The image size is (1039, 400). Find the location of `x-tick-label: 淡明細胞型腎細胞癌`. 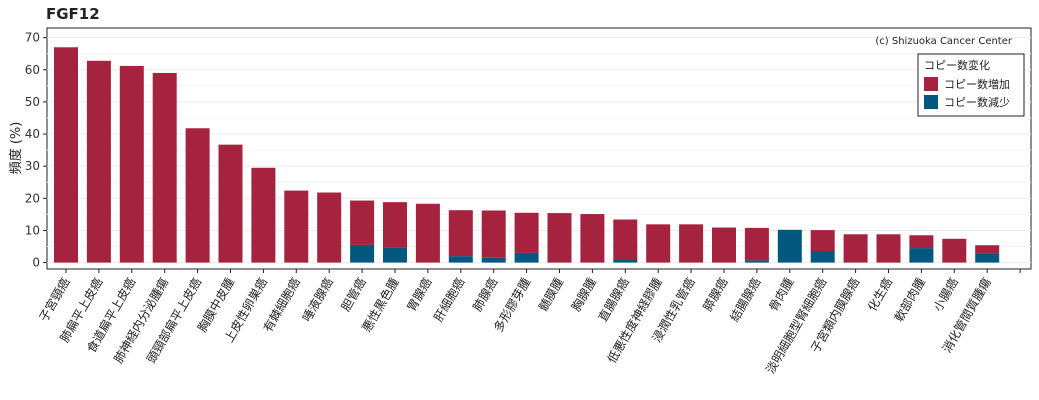

x-tick-label: 淡明細胞型腎細胞癌 is located at coordinates (795, 325).